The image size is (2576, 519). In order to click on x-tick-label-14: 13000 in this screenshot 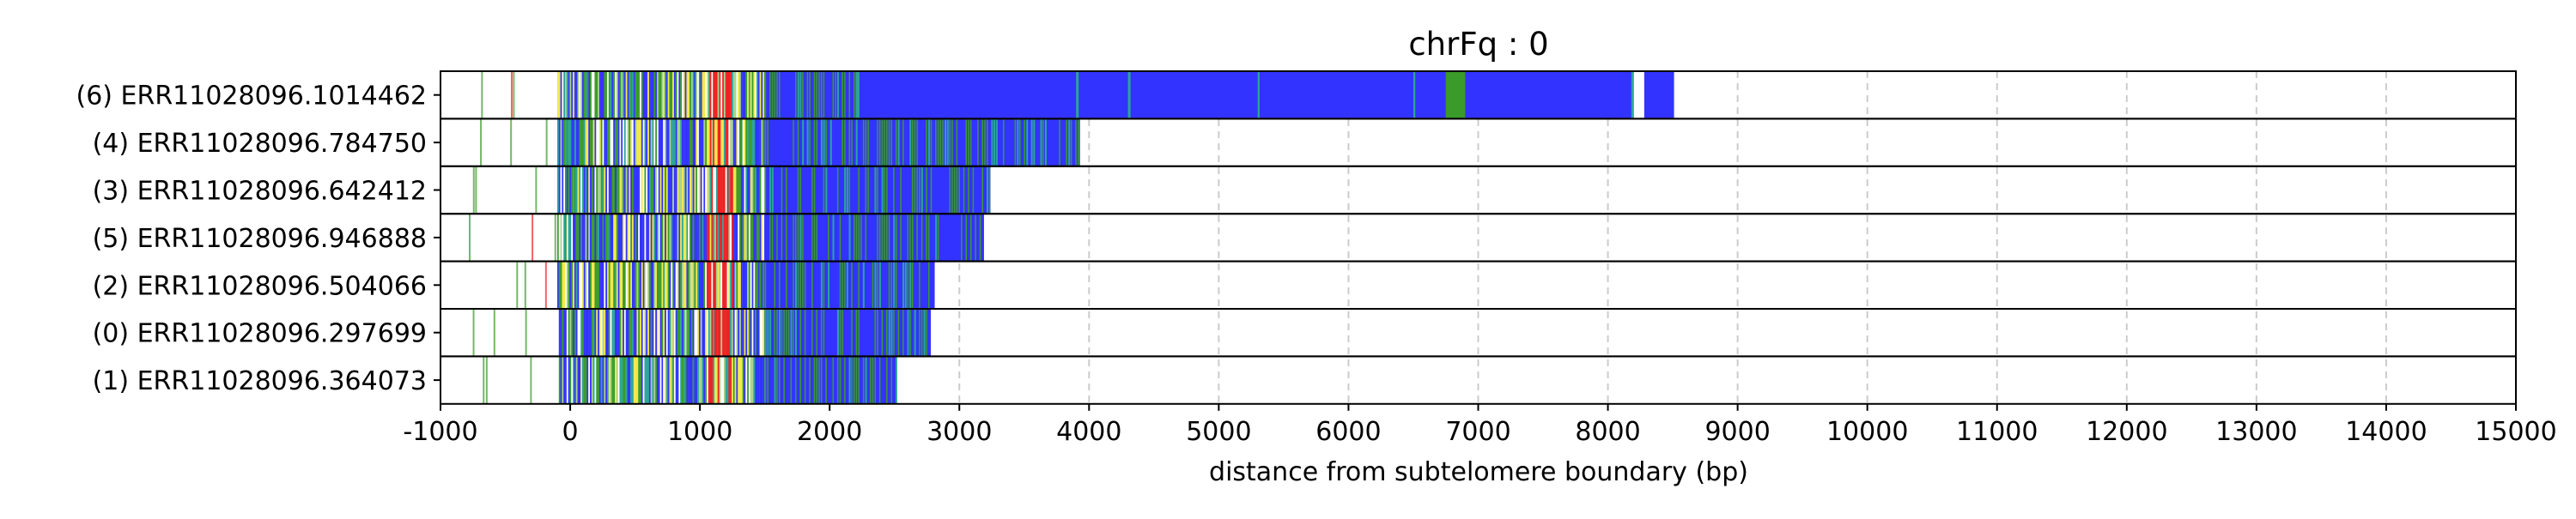, I will do `click(2256, 432)`.